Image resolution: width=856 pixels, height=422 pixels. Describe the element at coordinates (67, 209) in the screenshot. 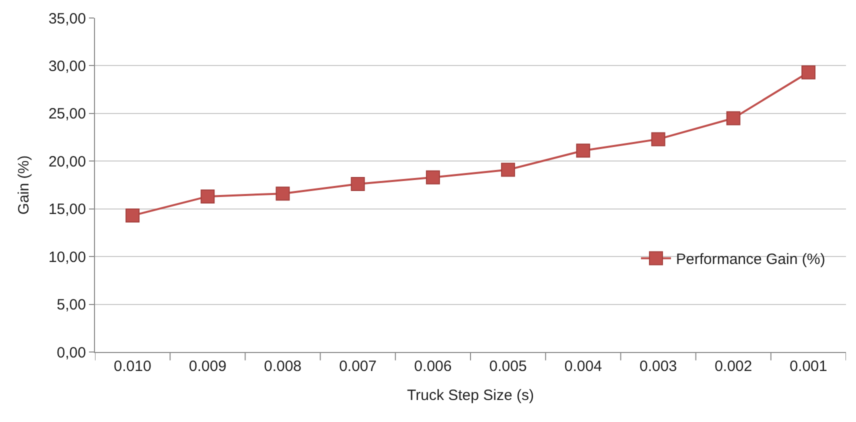

I see `y-tick-label: 15,00` at that location.